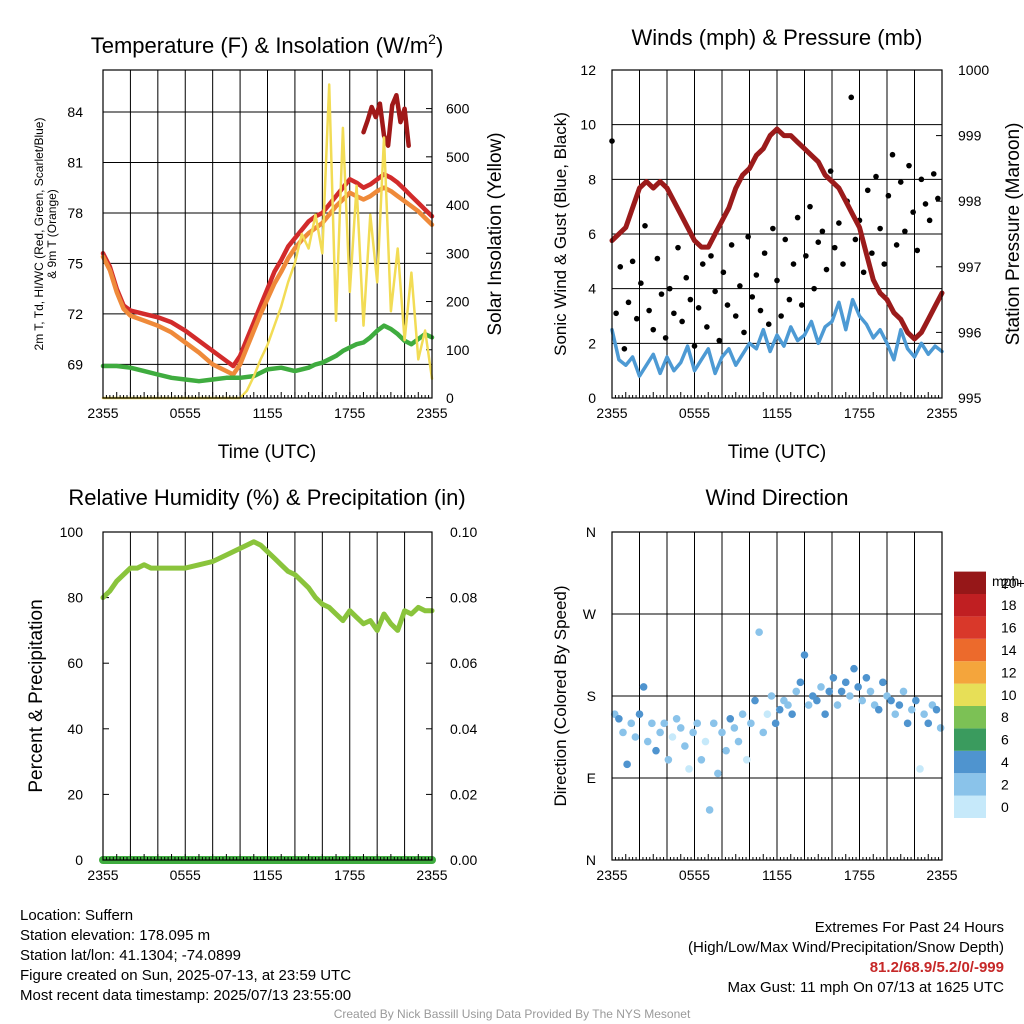 The image size is (1024, 1024). I want to click on extremes-title: Extremes For Past 24 Hours, so click(909, 927).